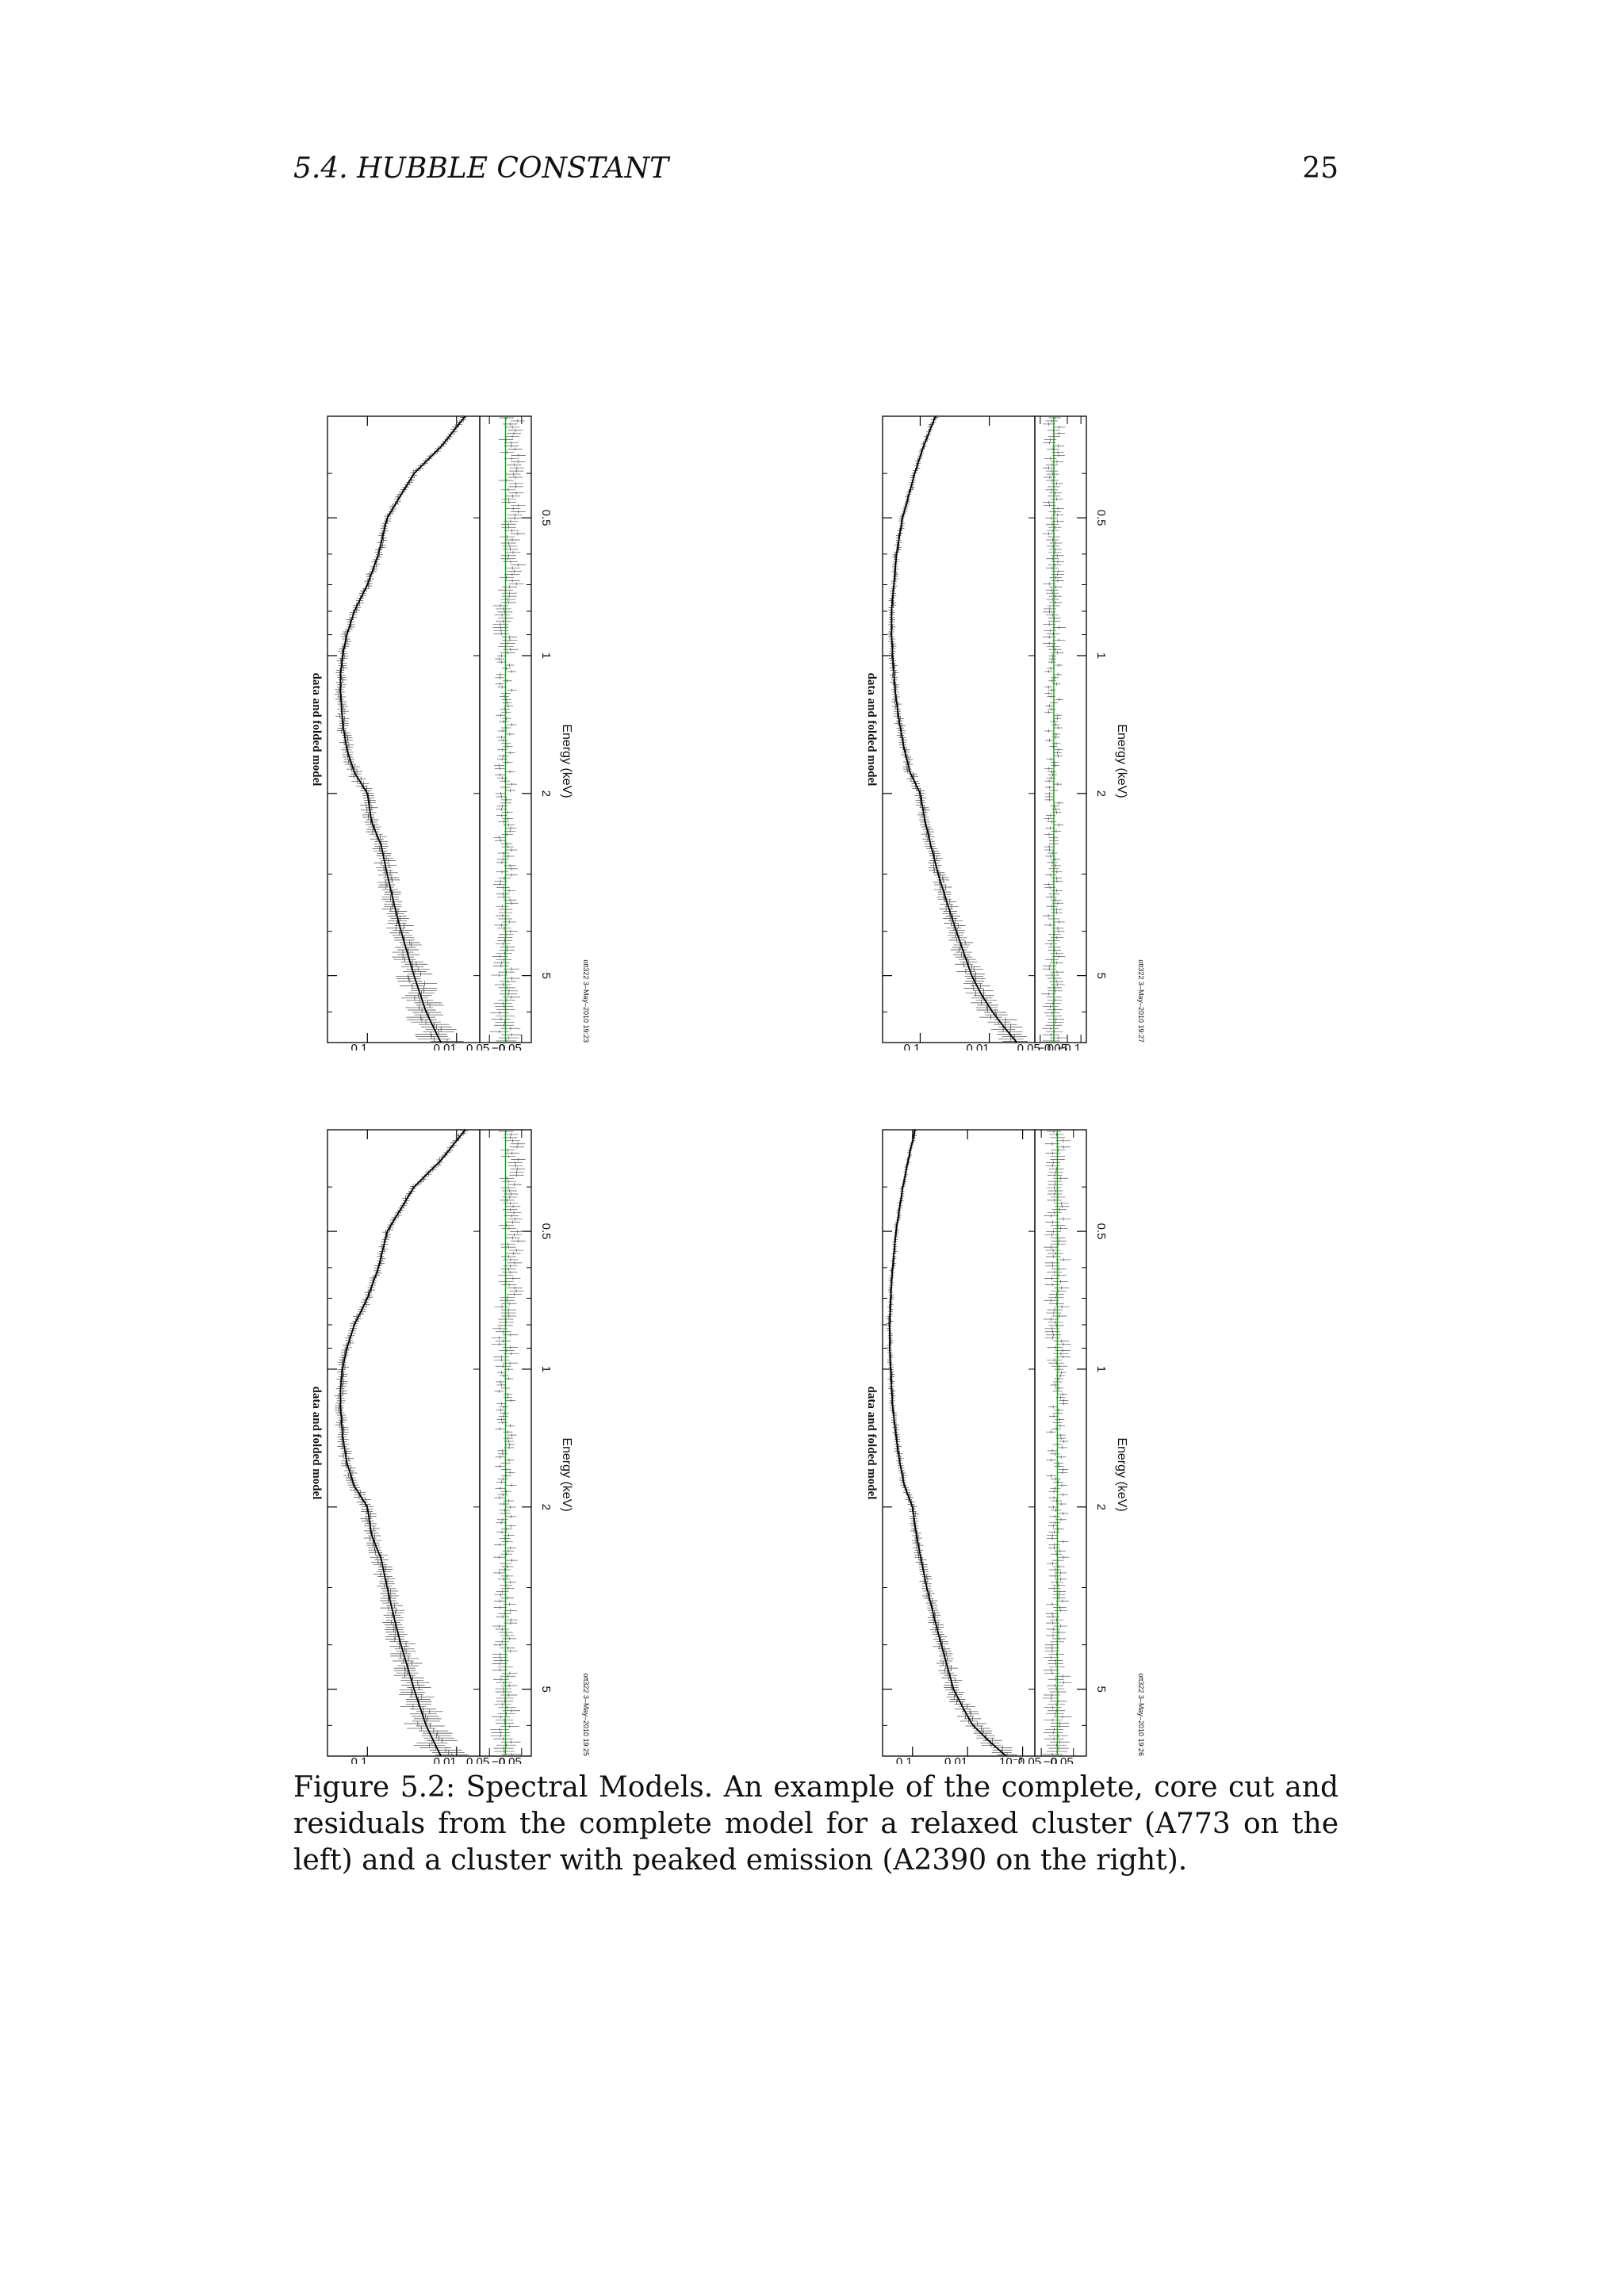 This screenshot has height=2296, width=1624. Describe the element at coordinates (481, 169) in the screenshot. I see `section-title: 5.4. HUBBLE CONSTANT` at that location.